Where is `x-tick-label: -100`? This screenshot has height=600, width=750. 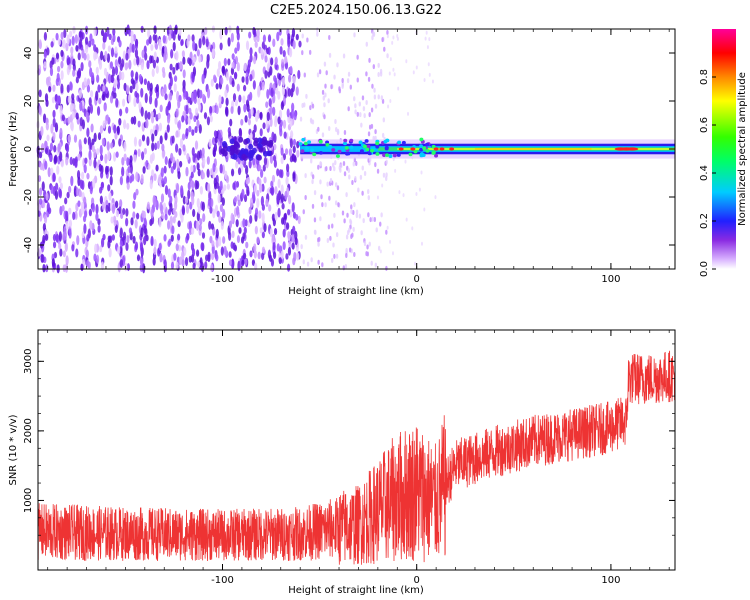
x-tick-label: -100 is located at coordinates (222, 580).